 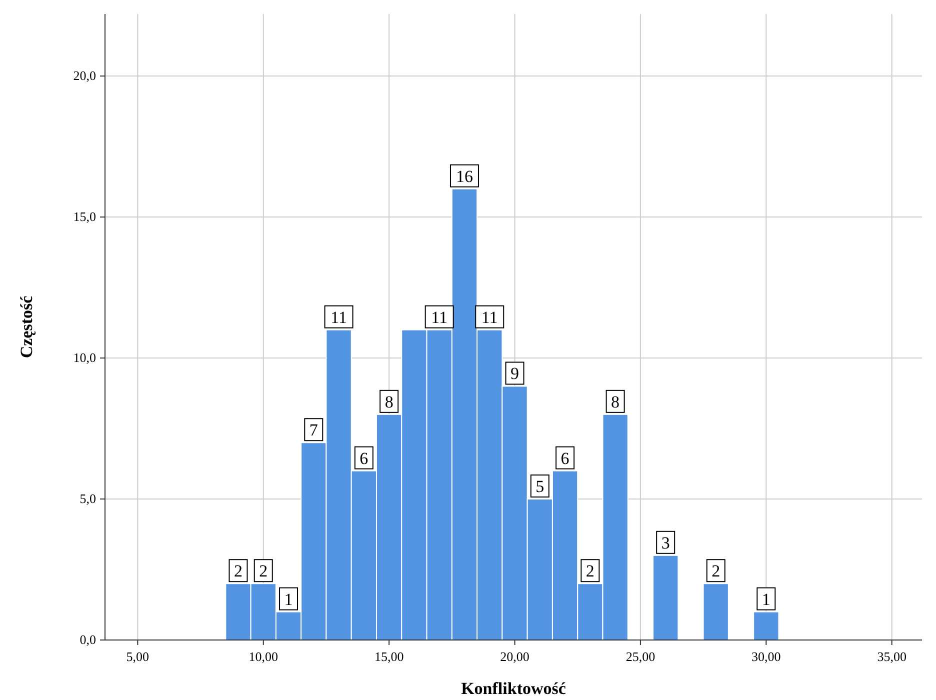 I want to click on x-axis-title: Konfliktowość, so click(x=513, y=688).